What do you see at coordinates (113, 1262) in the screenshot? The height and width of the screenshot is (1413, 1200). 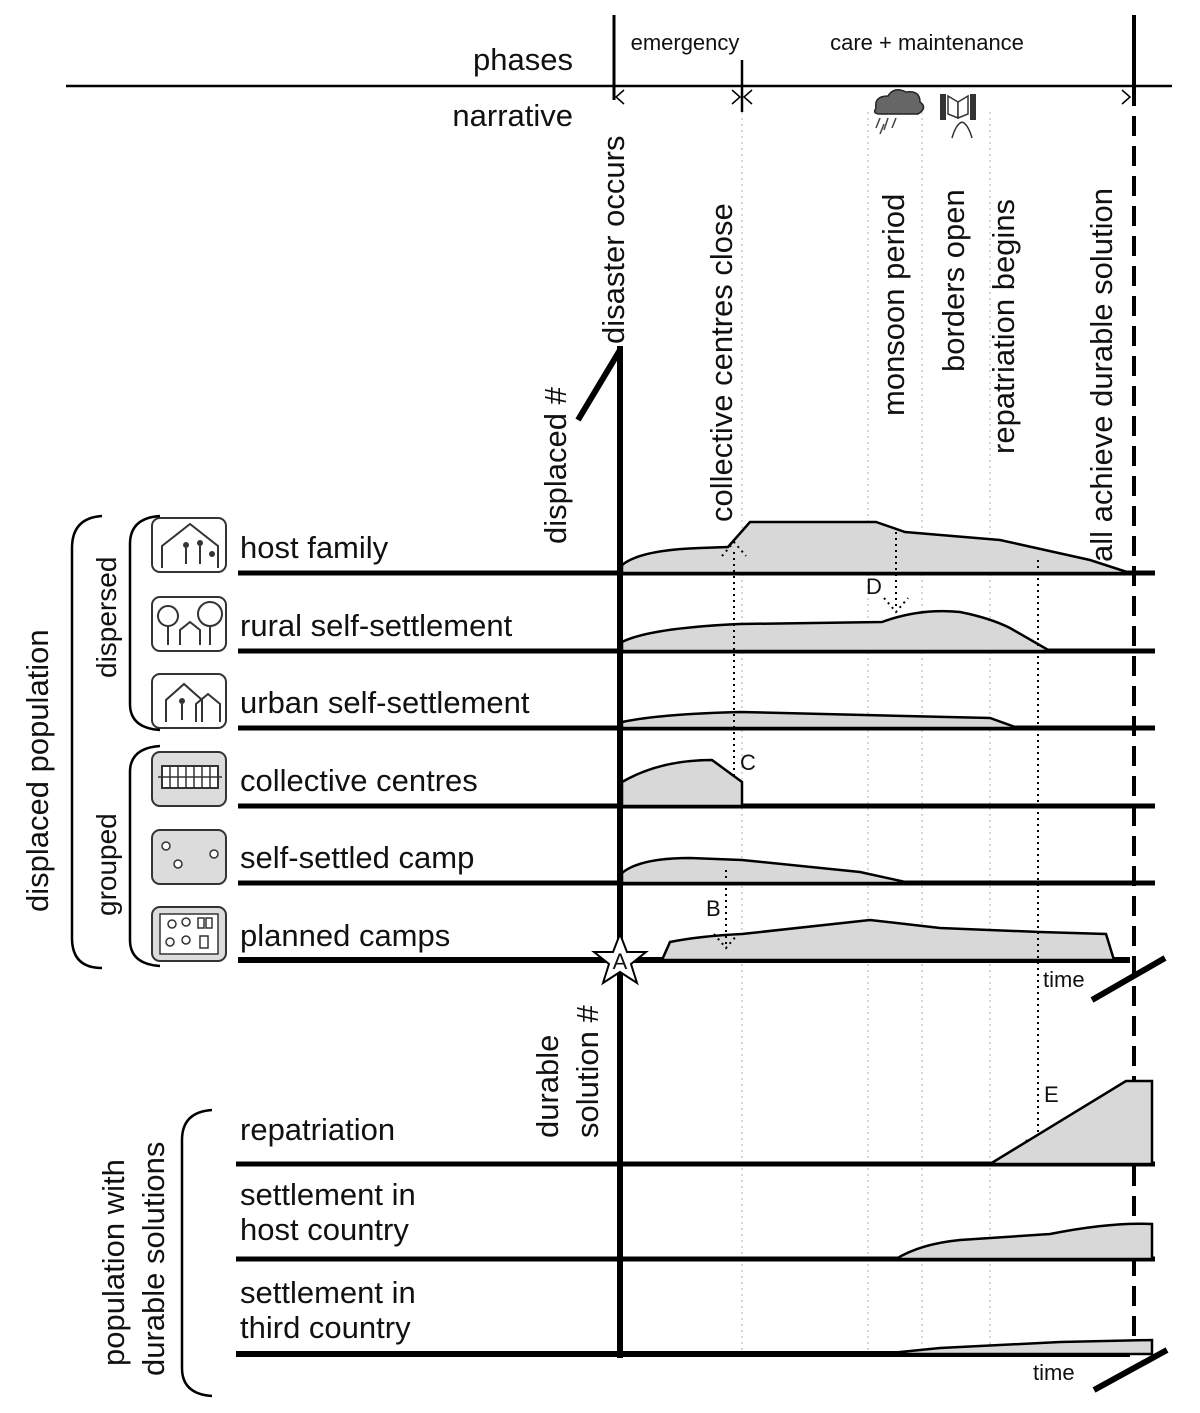 I see `group-durable-population-line1: population with` at bounding box center [113, 1262].